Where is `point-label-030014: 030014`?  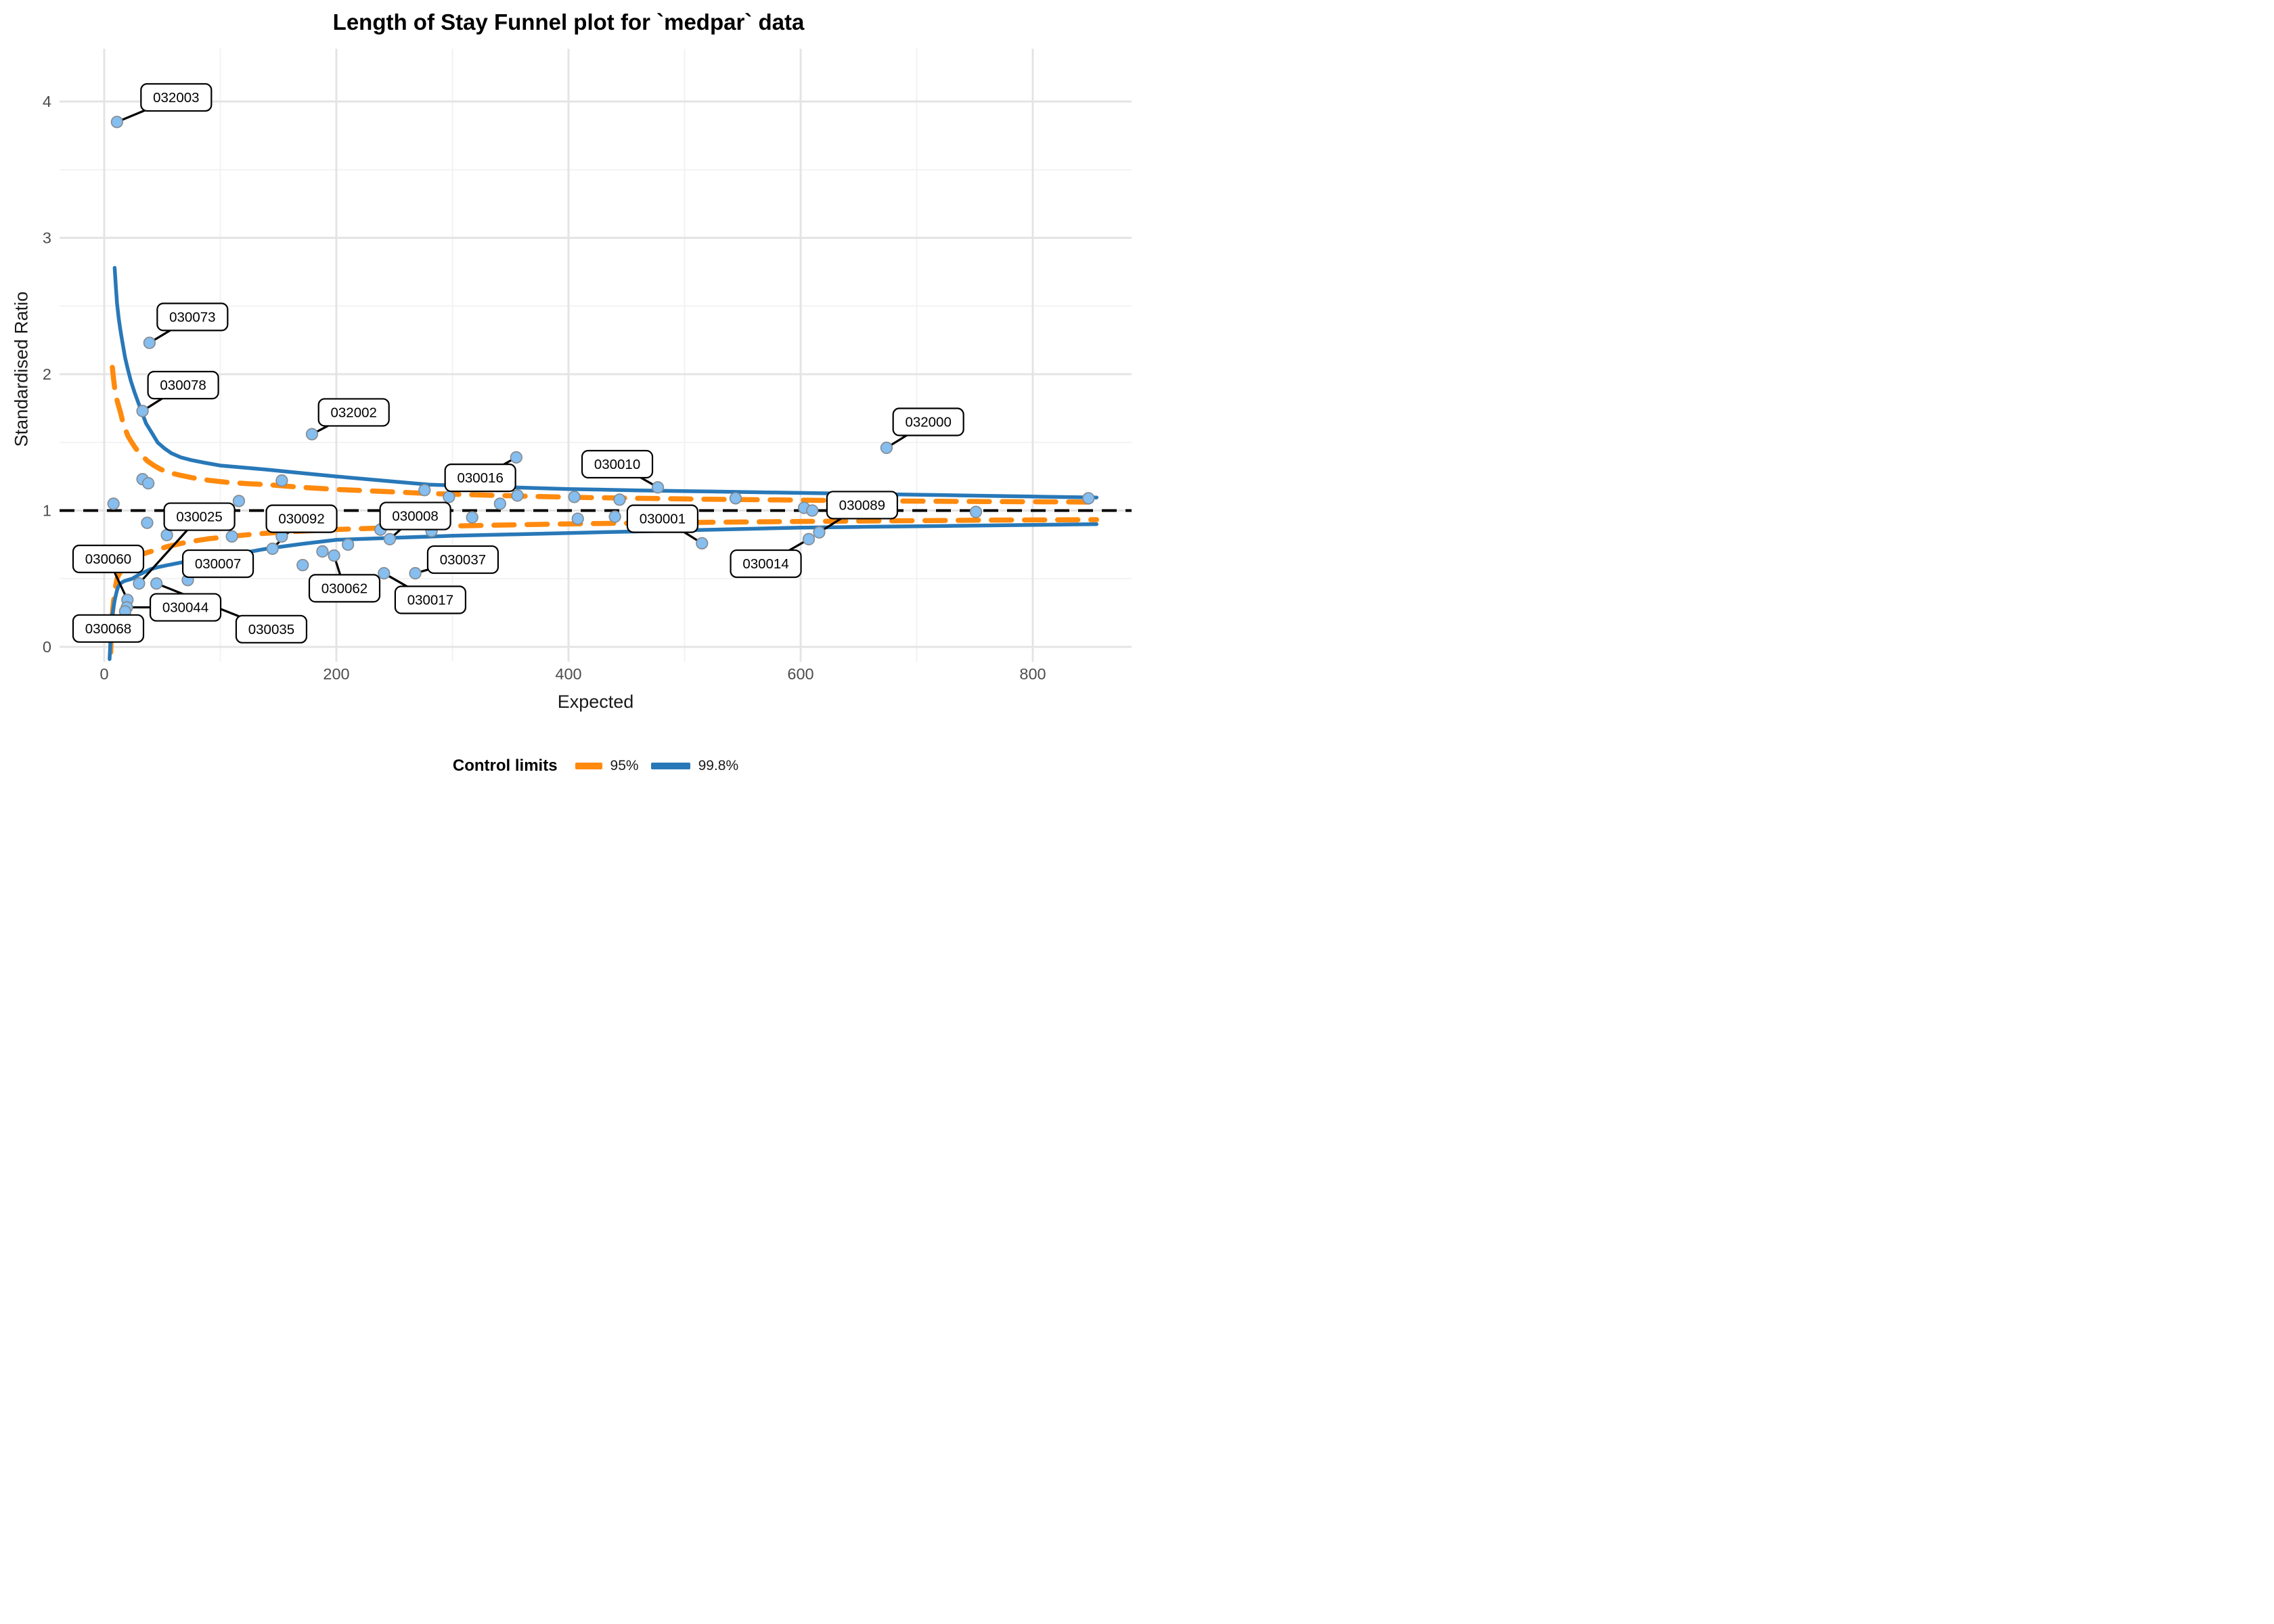
point-label-030014: 030014 is located at coordinates (765, 564).